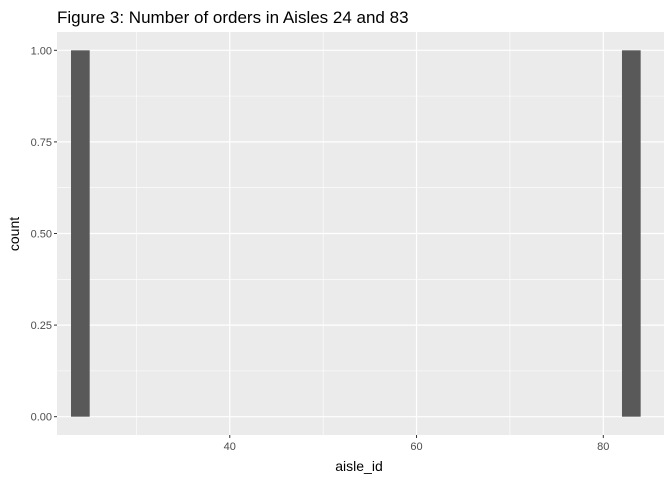 Image resolution: width=672 pixels, height=480 pixels. I want to click on x-axis-title: aisle_id, so click(358, 466).